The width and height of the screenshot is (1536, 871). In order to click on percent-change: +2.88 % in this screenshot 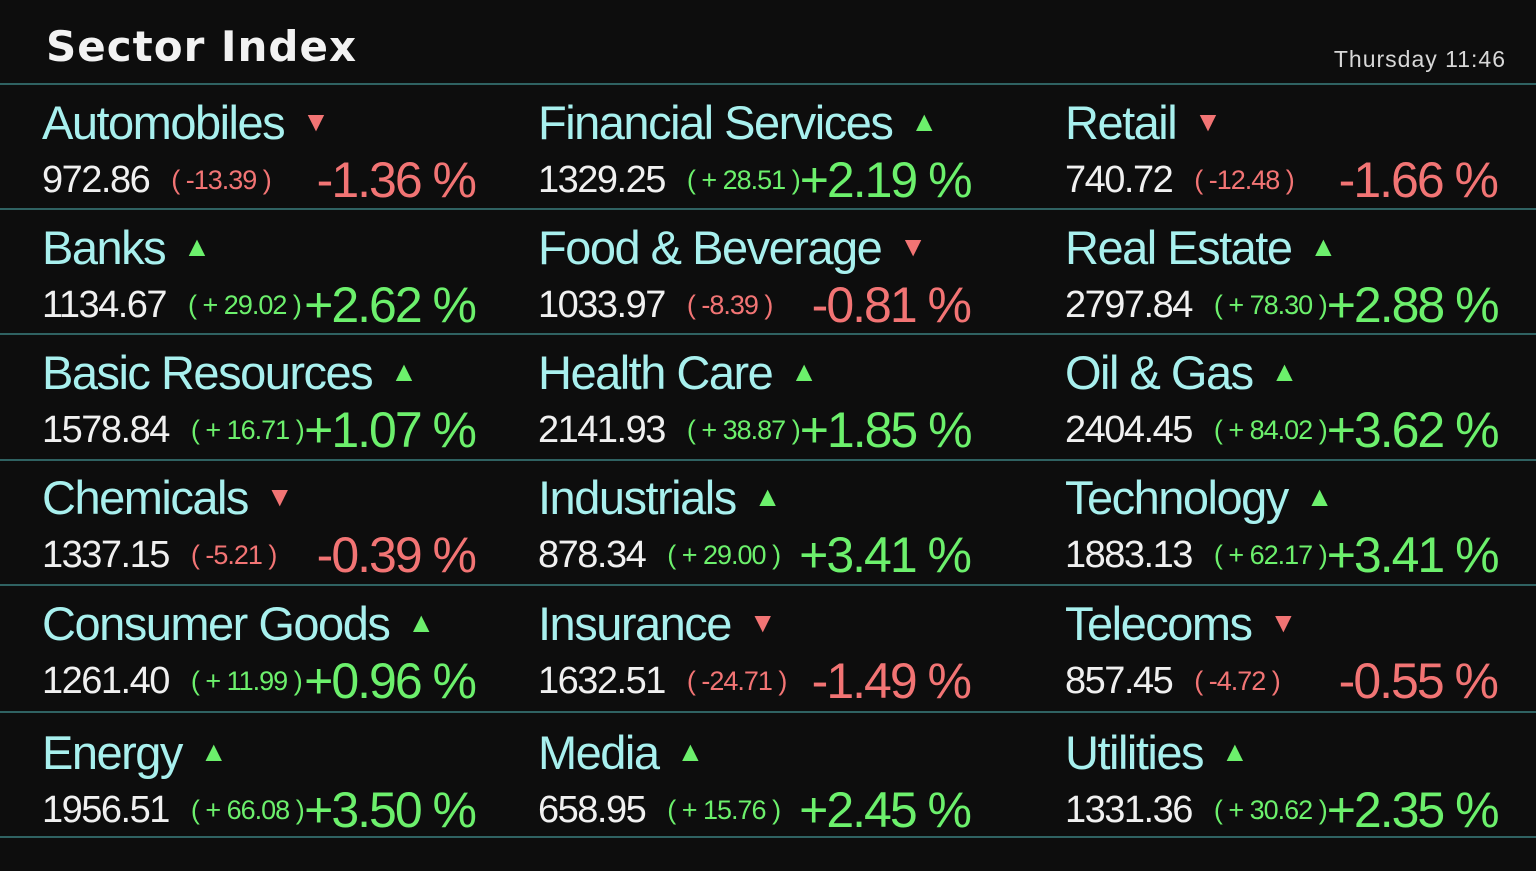, I will do `click(1413, 305)`.